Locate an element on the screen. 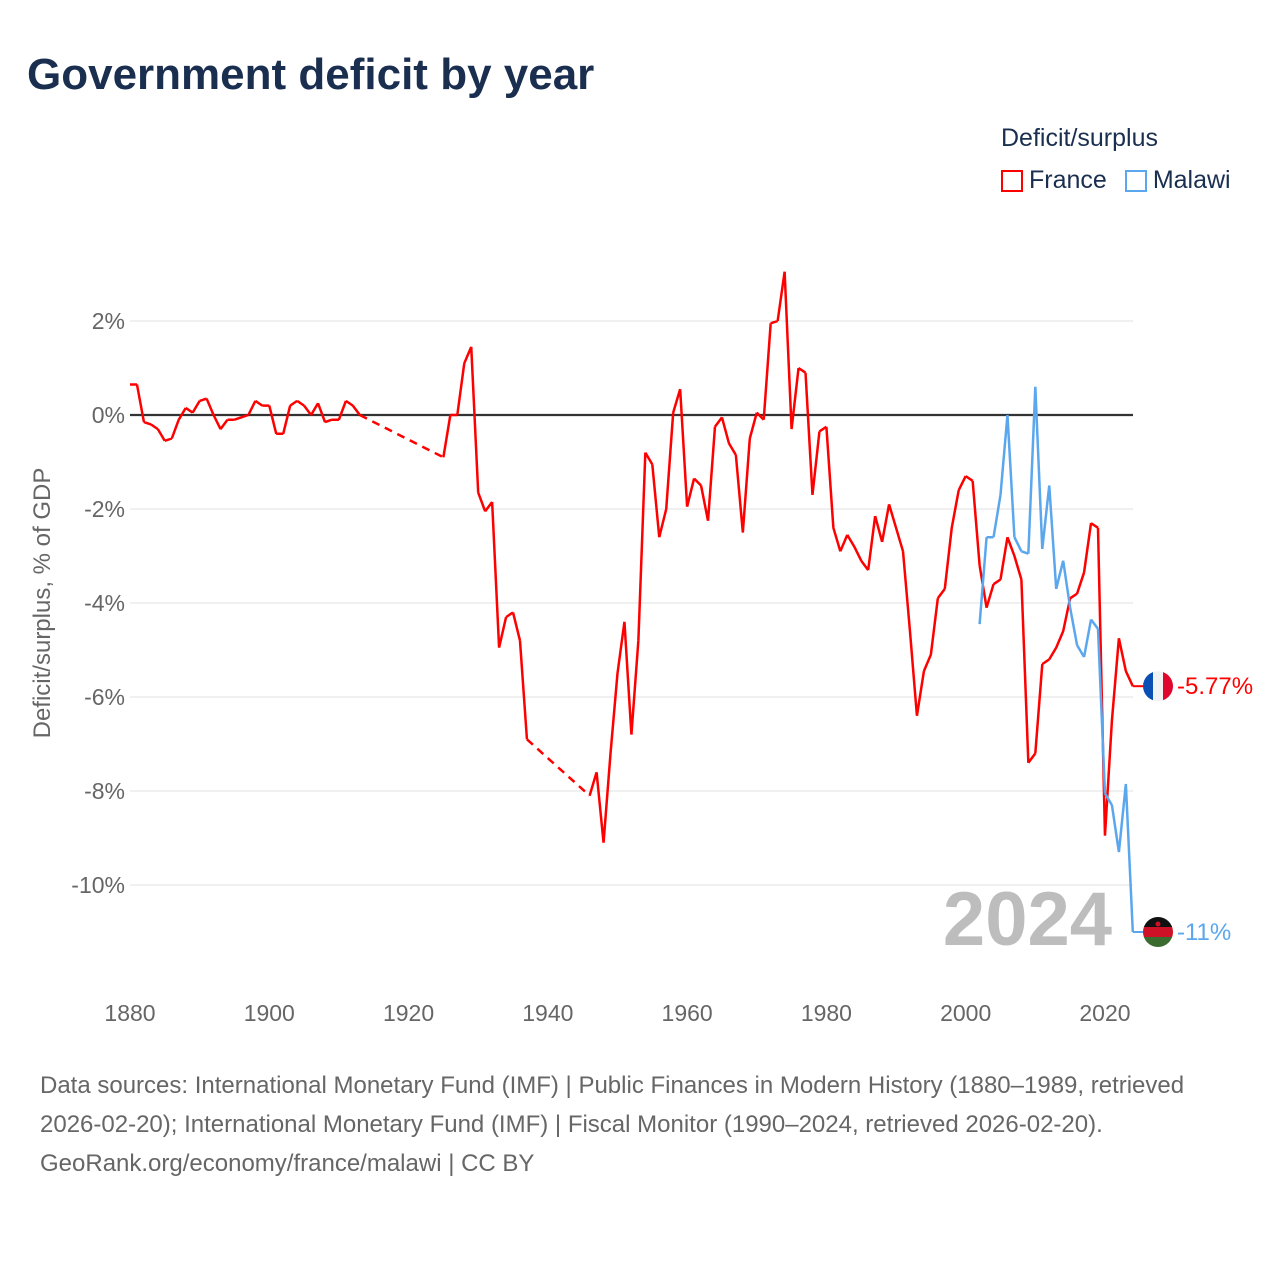  end-label-malawi: -11% is located at coordinates (1204, 932).